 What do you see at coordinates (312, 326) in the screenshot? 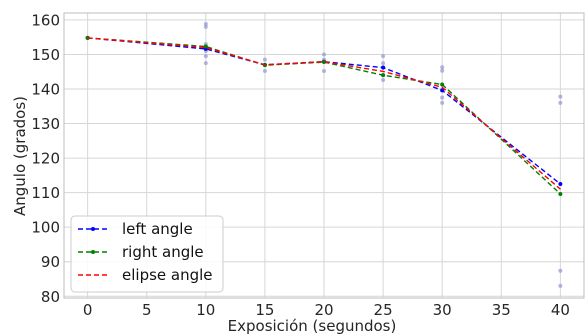
I see `x-axis-label: Exposición (segundos)` at bounding box center [312, 326].